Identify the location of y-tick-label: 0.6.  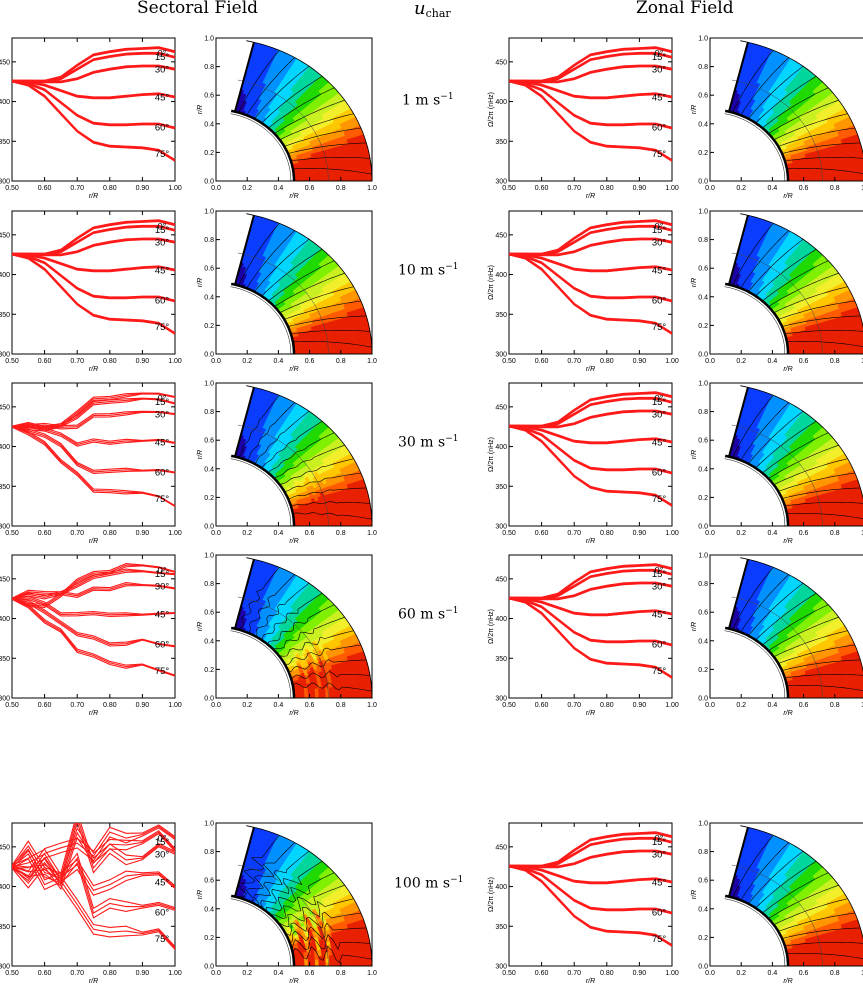
(703, 613).